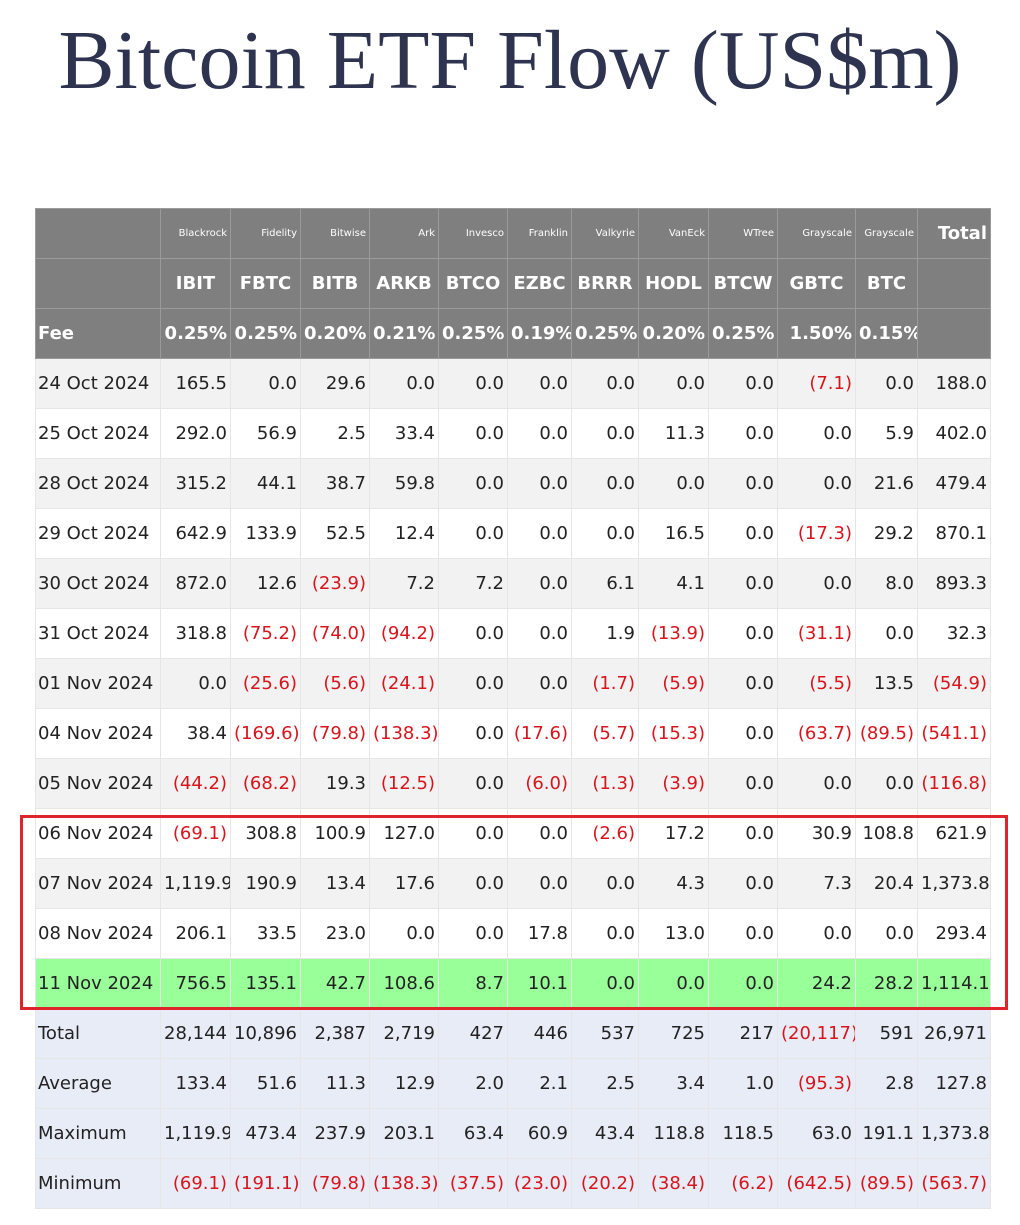 This screenshot has height=1225, width=1020. What do you see at coordinates (539, 933) in the screenshot?
I see `flow-value: 17.8` at bounding box center [539, 933].